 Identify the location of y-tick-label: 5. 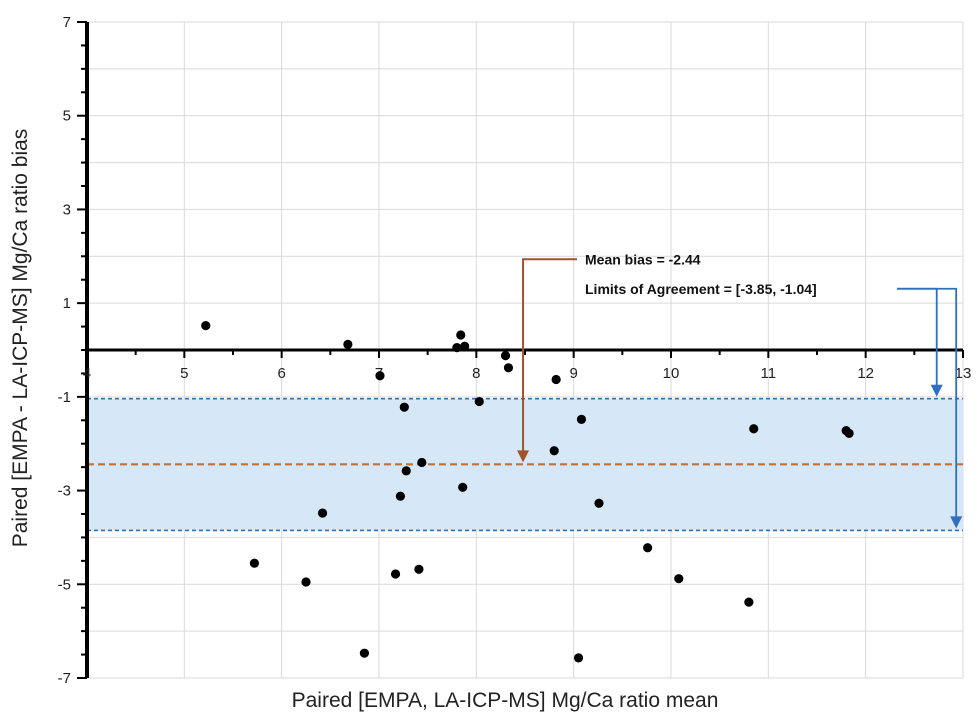
(67, 116).